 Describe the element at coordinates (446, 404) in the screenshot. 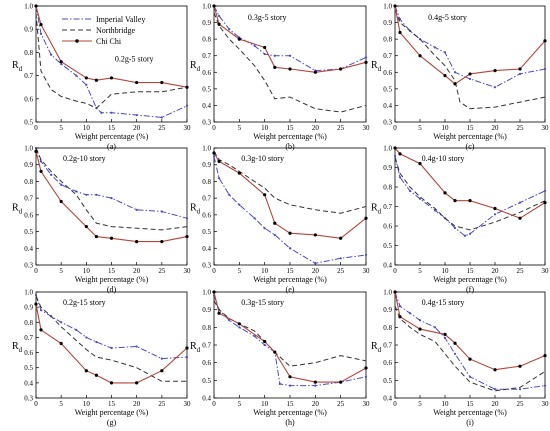

I see `x-tick-label: 10` at that location.